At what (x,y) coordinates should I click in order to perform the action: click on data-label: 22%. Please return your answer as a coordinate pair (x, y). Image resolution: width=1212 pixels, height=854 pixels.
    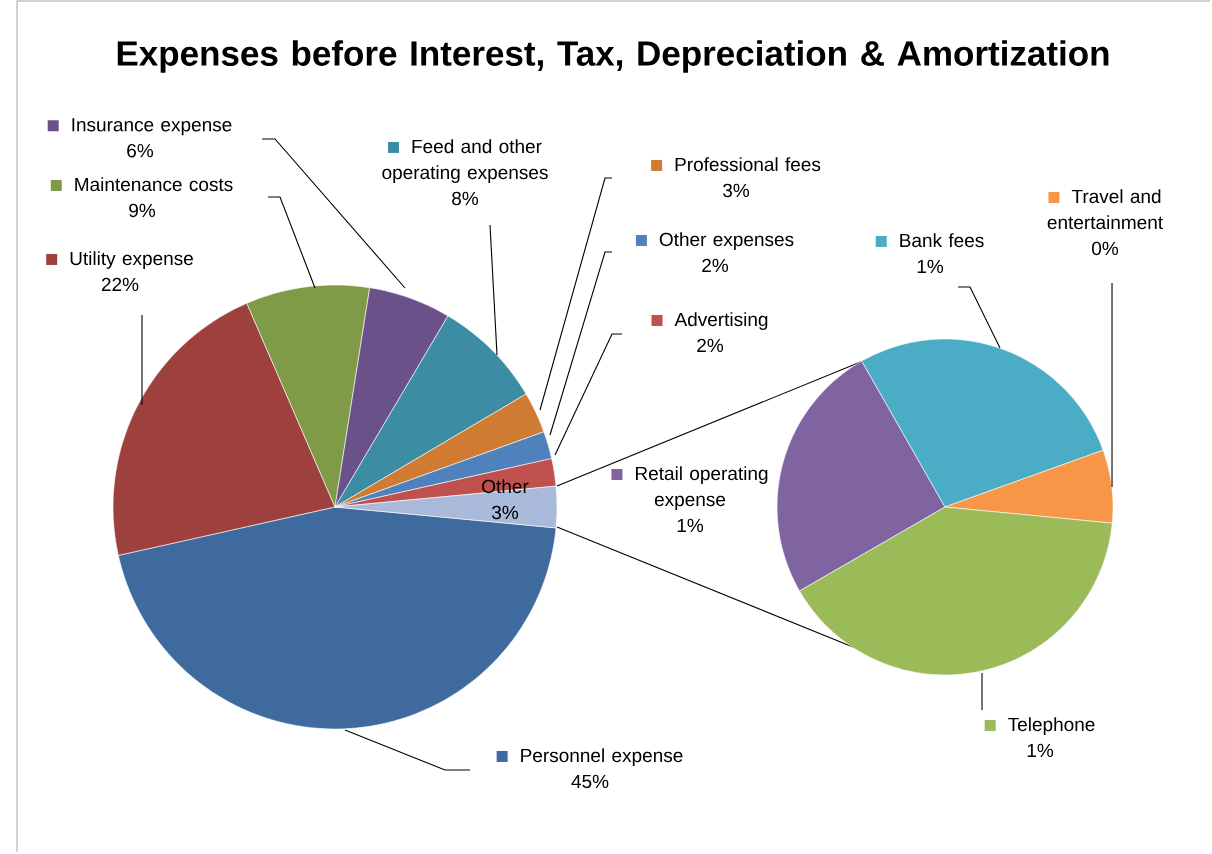
    Looking at the image, I should click on (120, 284).